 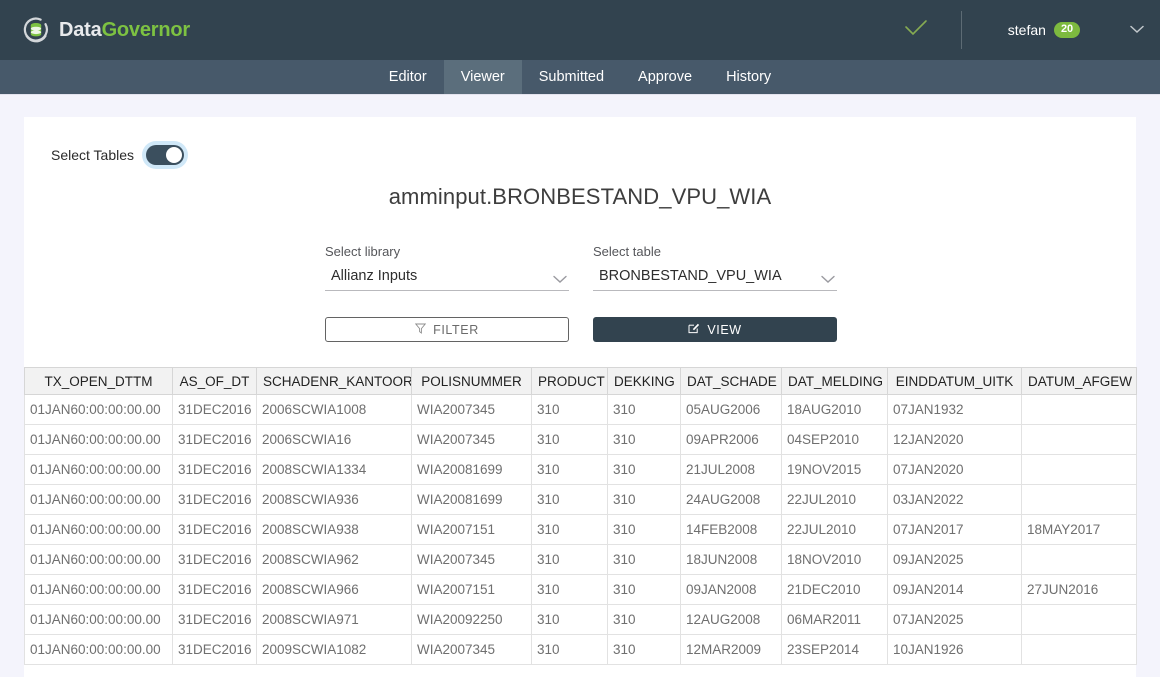 What do you see at coordinates (1079, 381) in the screenshot?
I see `column-header-datum-afgew: DATUM_AFGEW` at bounding box center [1079, 381].